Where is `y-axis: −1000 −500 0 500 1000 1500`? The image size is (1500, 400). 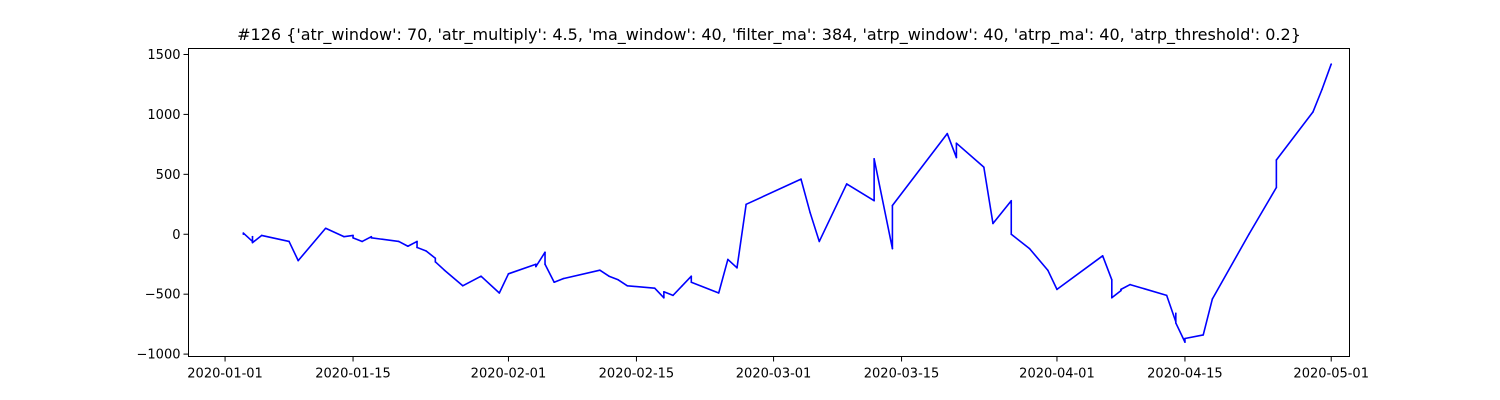
y-axis: −1000 −500 0 500 1000 1500 is located at coordinates (163, 205).